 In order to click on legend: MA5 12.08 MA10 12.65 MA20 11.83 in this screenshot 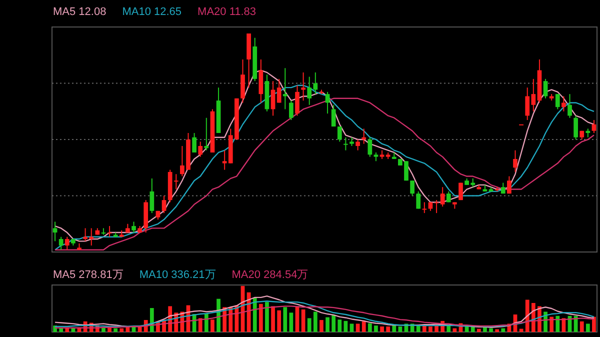, I will do `click(154, 12)`.